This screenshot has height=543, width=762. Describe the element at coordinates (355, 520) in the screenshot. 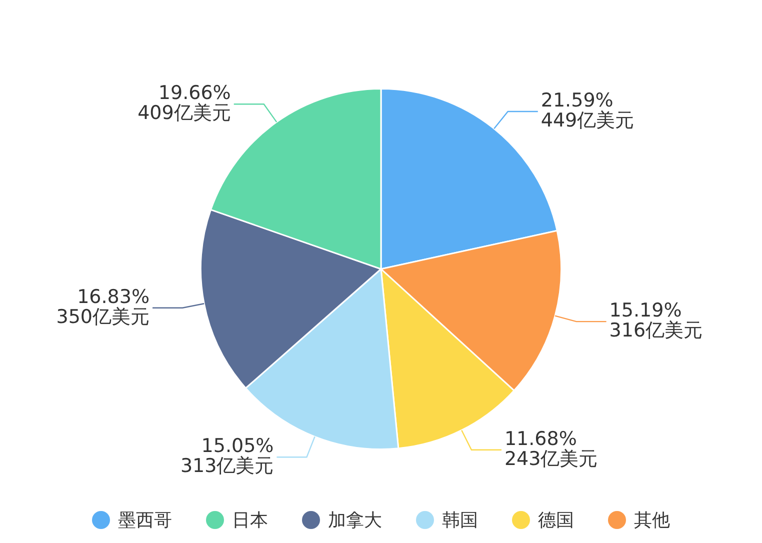

I see `legend-label: 加拿大` at that location.